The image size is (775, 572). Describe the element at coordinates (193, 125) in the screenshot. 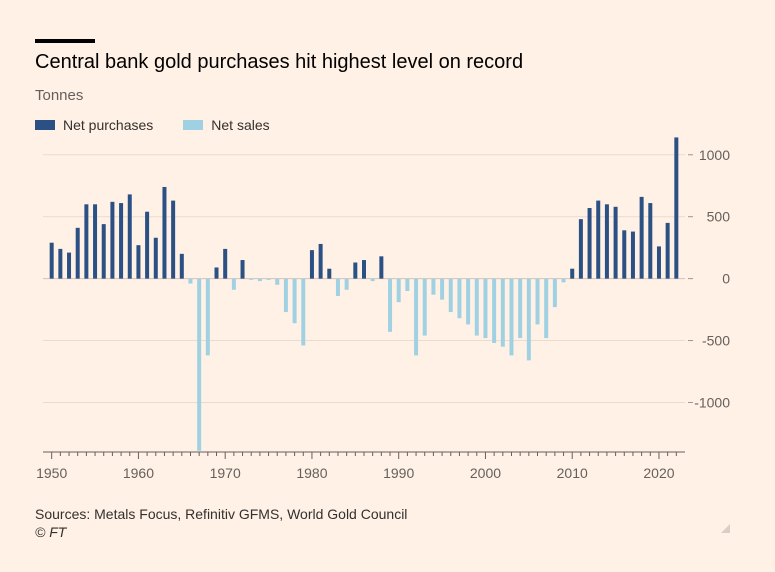

I see `legend-swatch-sales` at that location.